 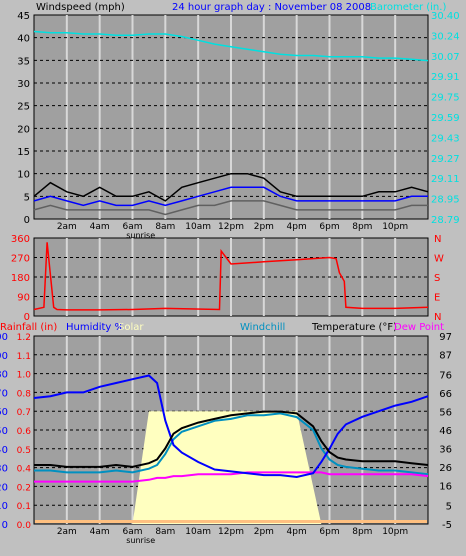 I want to click on temperature-tick-label: 56, so click(x=445, y=413).